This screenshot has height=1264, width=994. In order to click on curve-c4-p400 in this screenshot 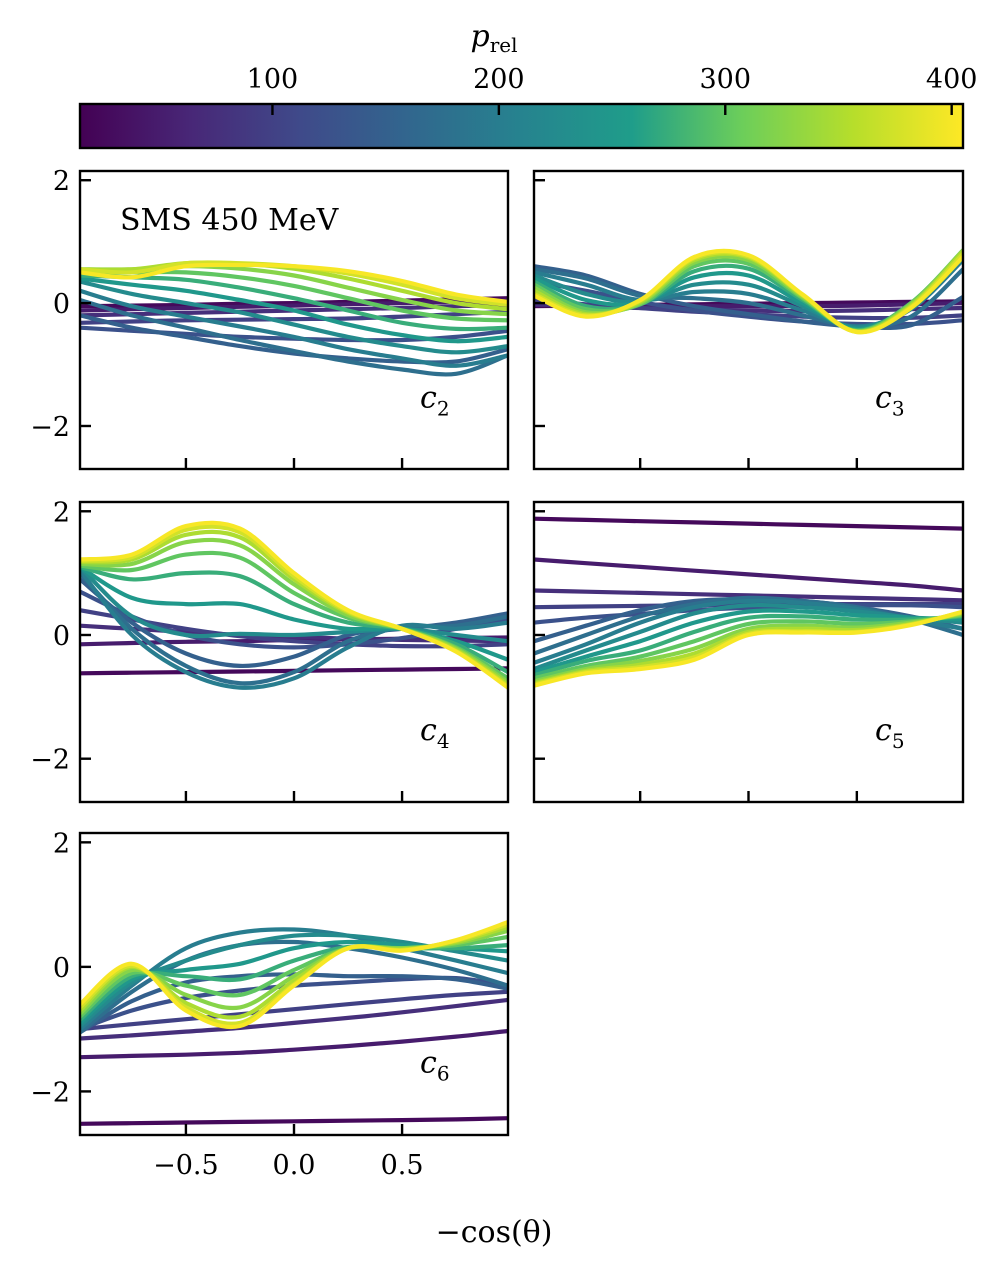, I will do `click(294, 605)`.